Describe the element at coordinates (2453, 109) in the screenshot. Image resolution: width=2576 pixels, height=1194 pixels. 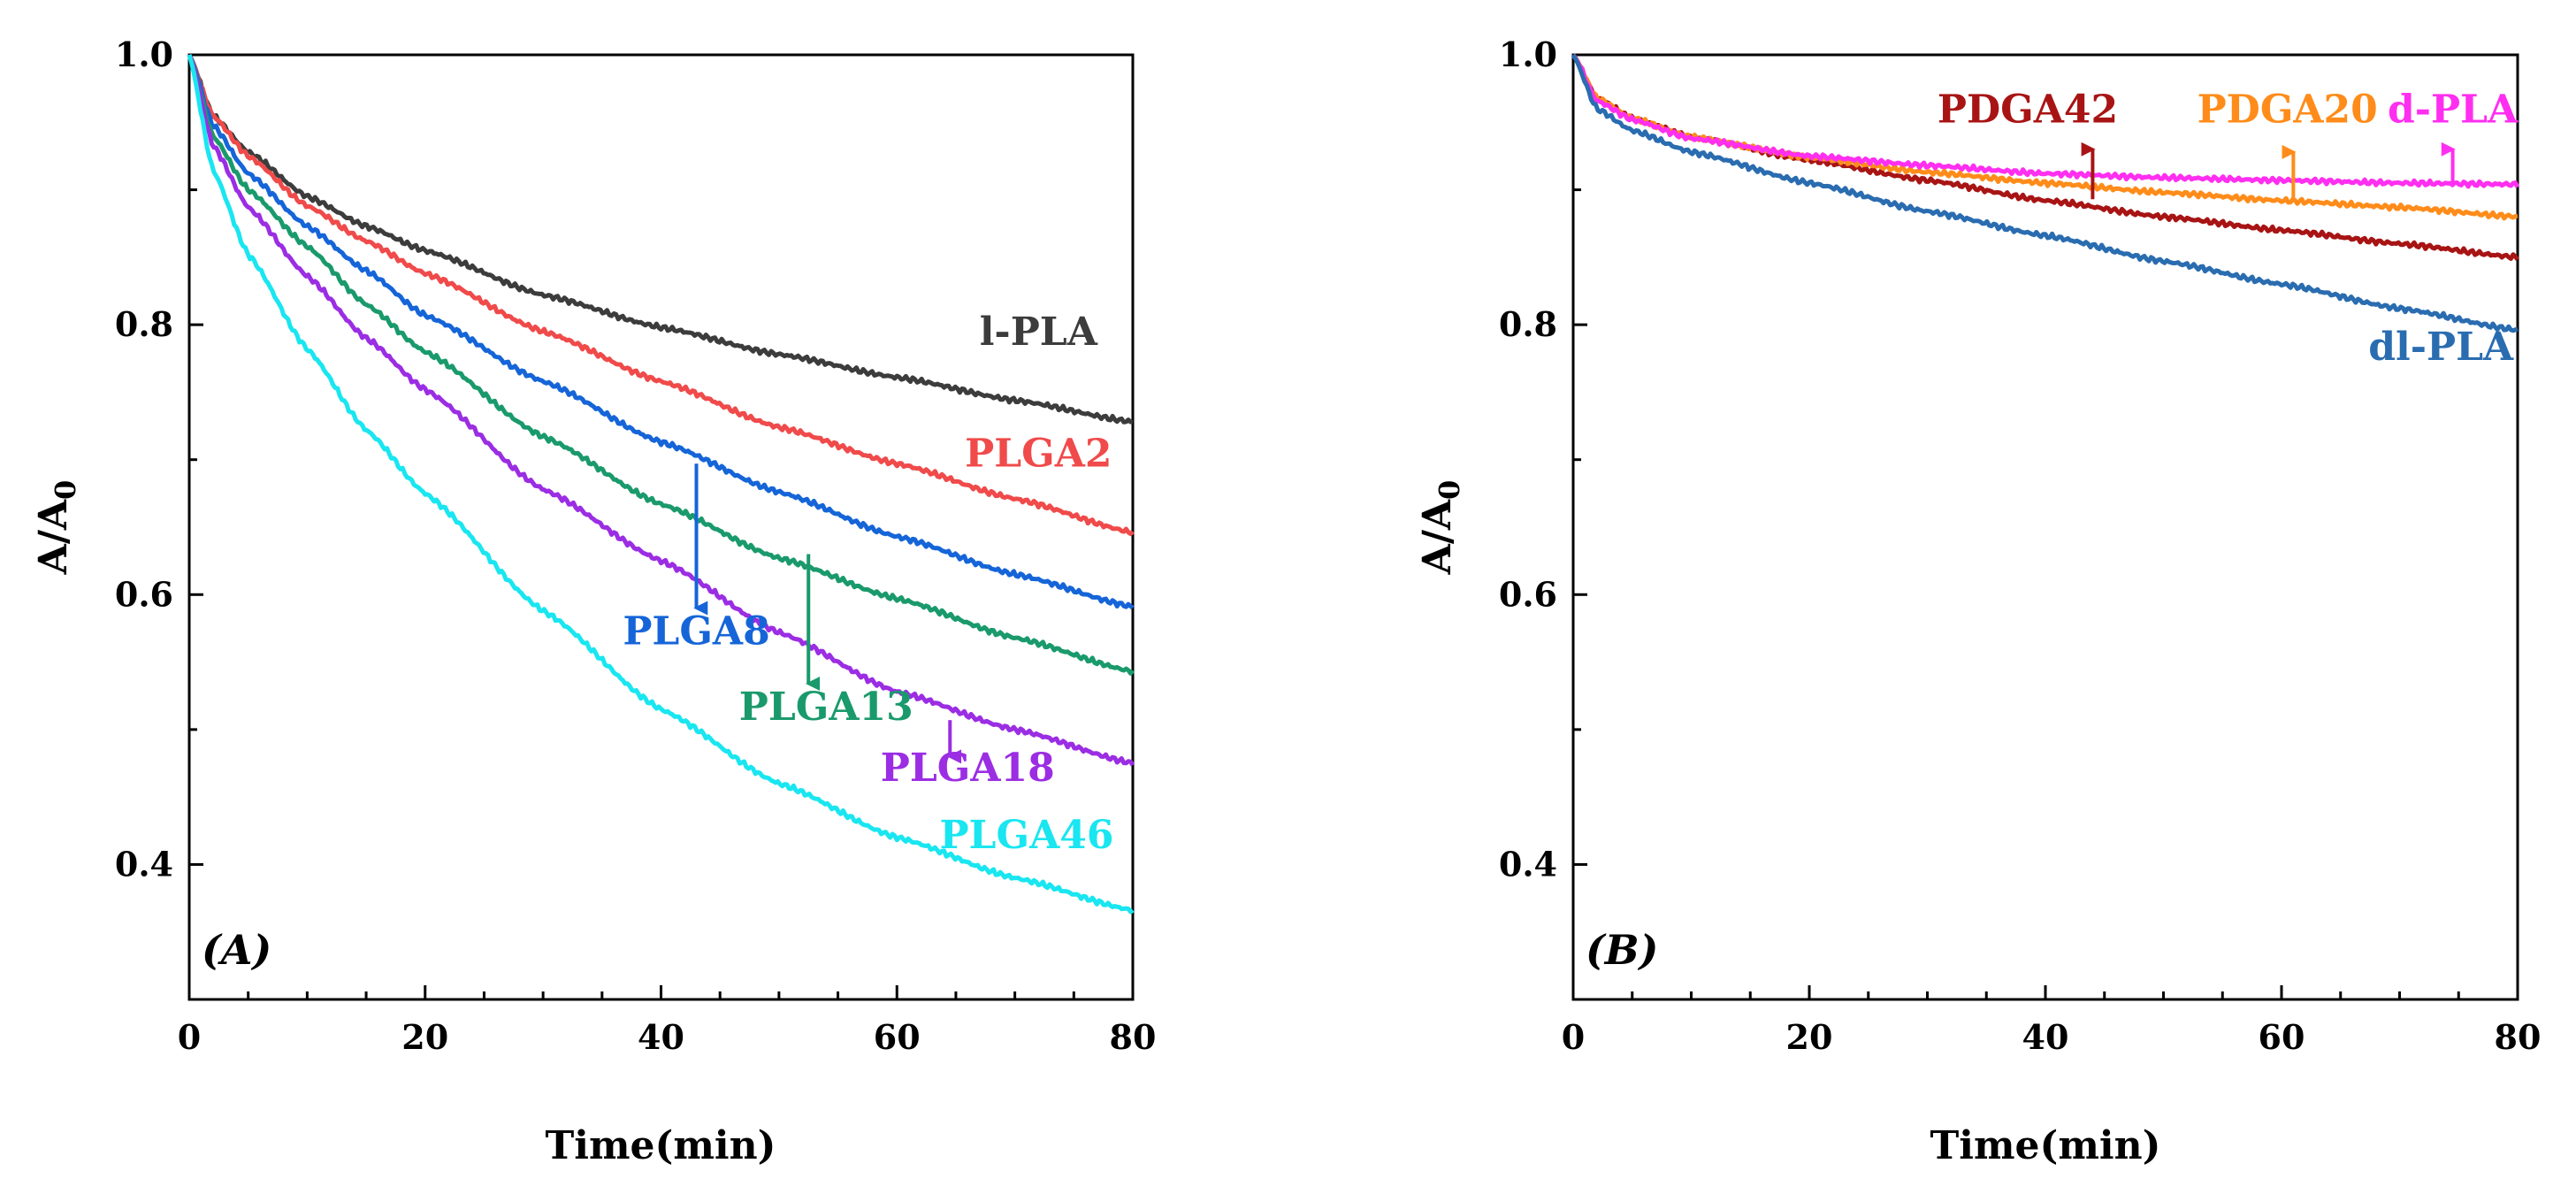
I see `series-label-d-pla: d-PLA` at that location.